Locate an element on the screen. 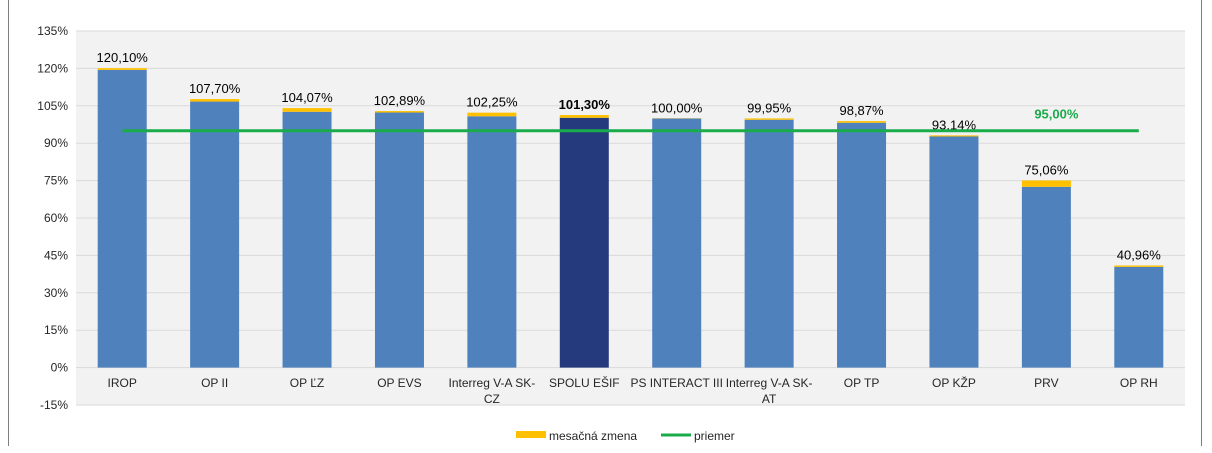 This screenshot has width=1212, height=453. x-tick-label: OP ĽZ is located at coordinates (307, 383).